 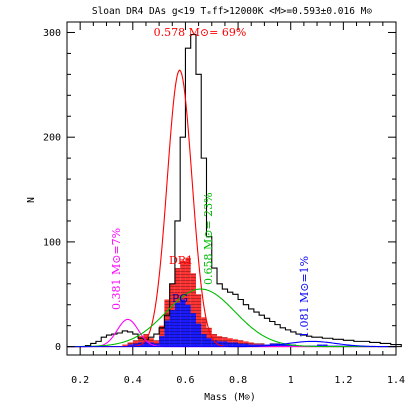 I want to click on annotation-low-mass: 0.381 M⊙=7%, so click(x=116, y=269).